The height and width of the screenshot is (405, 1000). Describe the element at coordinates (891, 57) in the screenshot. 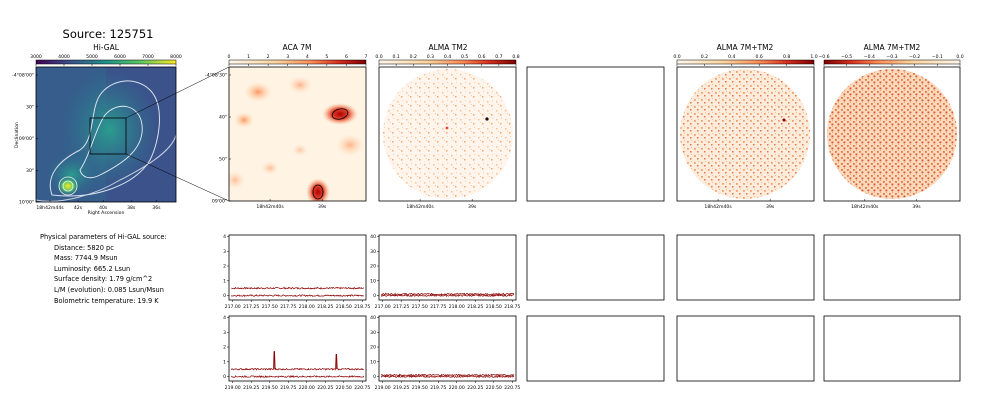

I see `colorbar-tick-label: −0.3` at that location.